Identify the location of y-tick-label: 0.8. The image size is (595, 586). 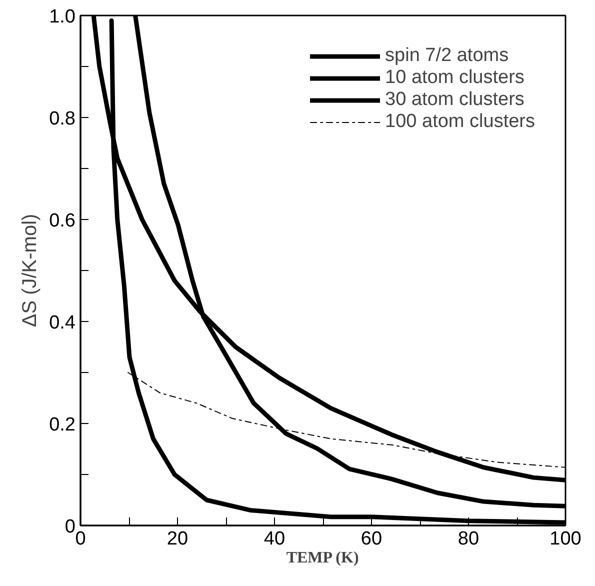
(62, 119).